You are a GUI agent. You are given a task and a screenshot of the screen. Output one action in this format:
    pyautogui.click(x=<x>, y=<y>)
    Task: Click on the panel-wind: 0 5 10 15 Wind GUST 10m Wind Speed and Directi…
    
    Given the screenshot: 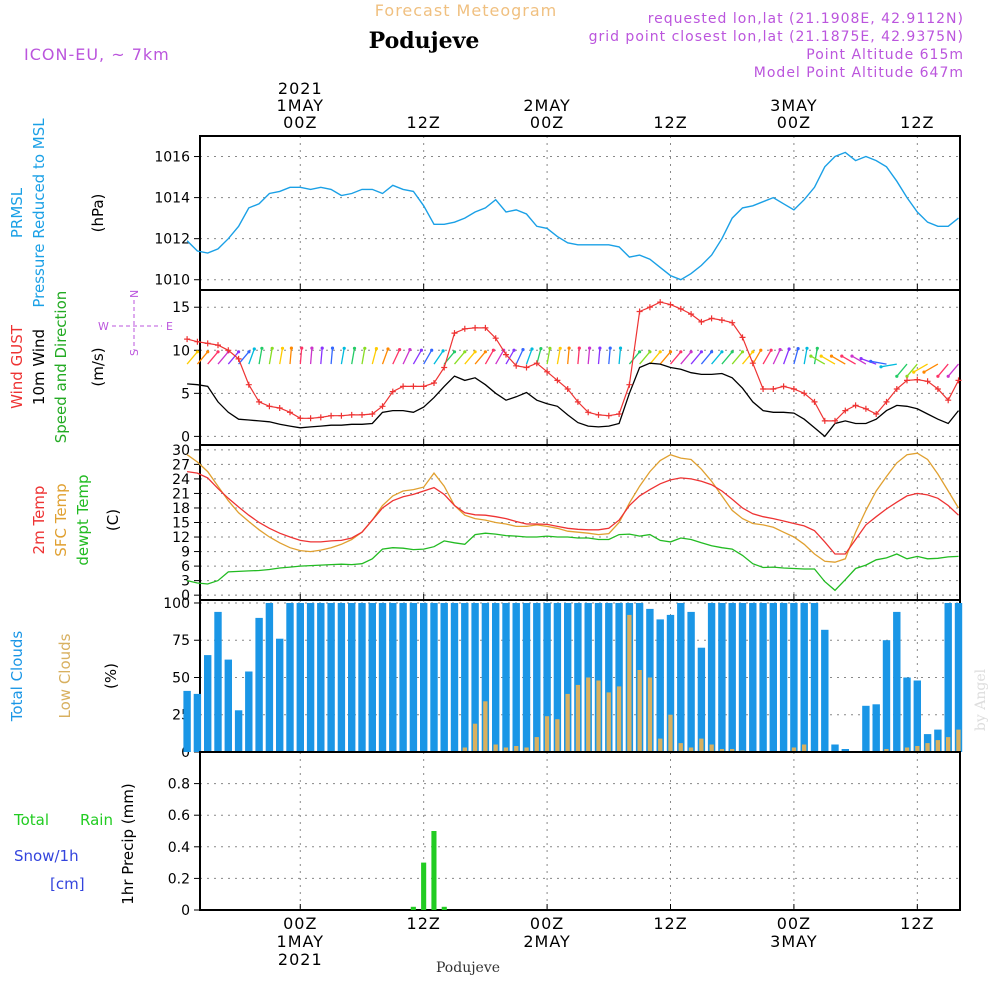 What is the action you would take?
    pyautogui.click(x=485, y=367)
    